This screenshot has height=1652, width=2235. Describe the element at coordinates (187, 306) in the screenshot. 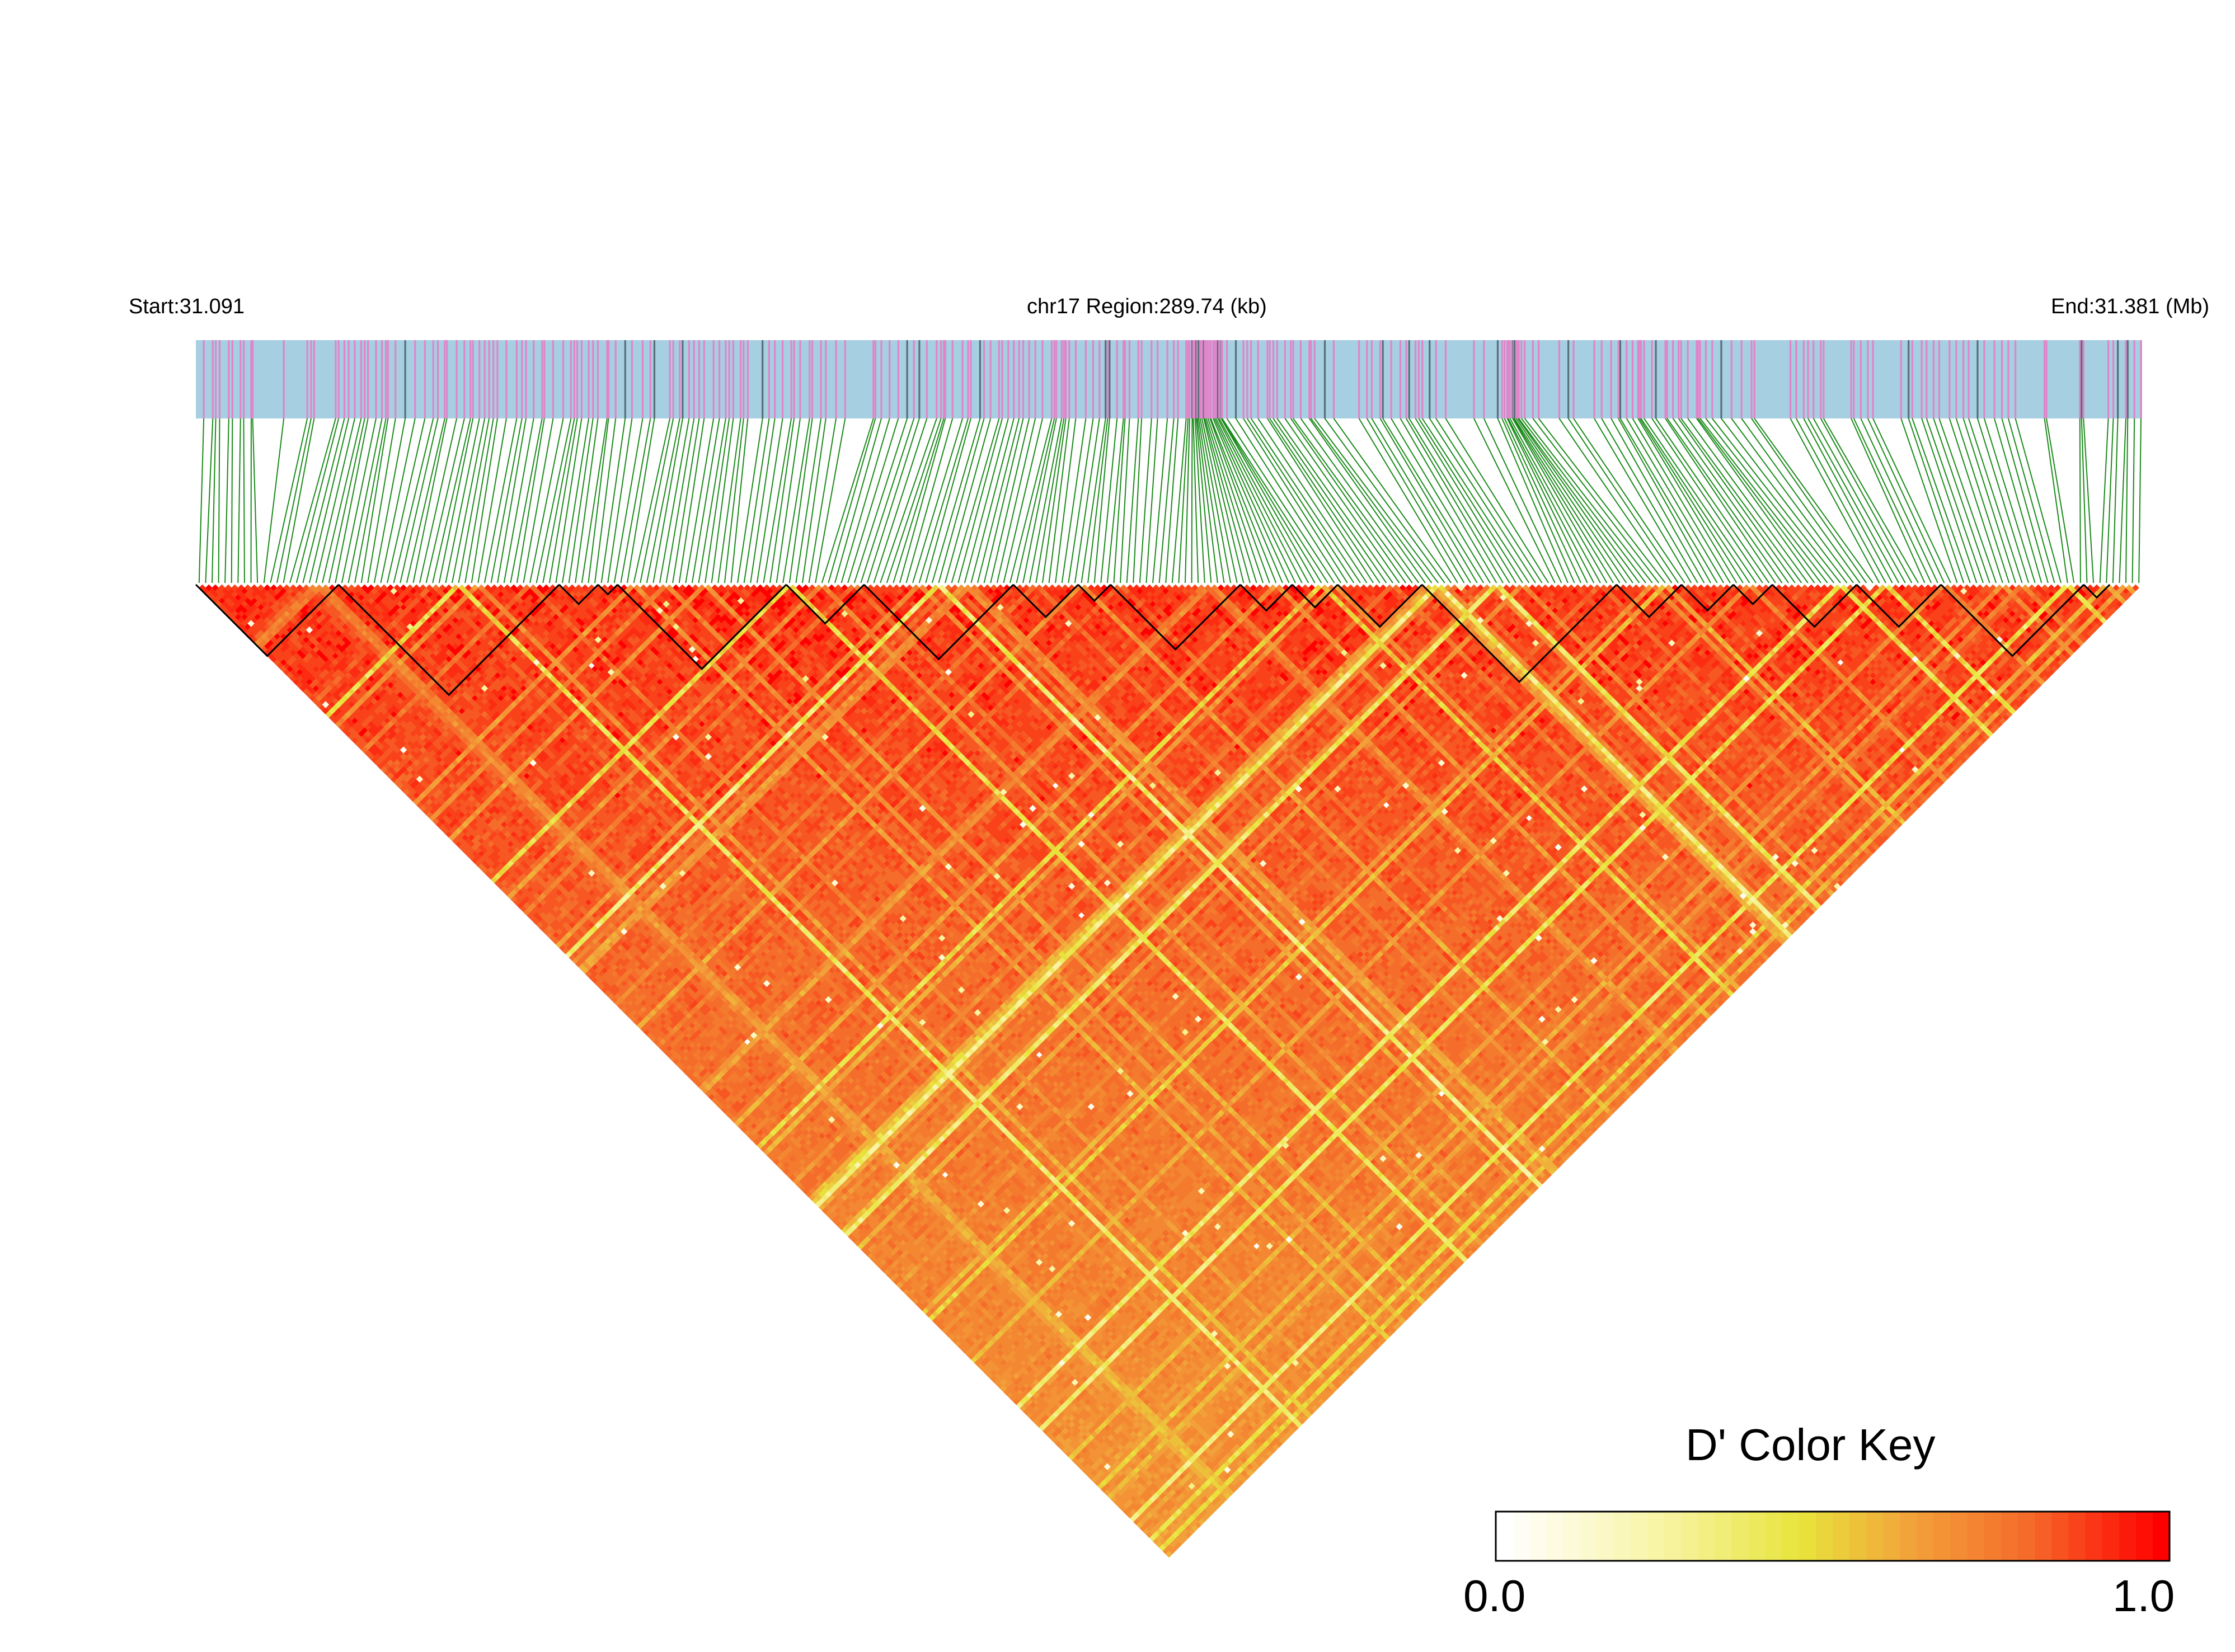

I see `start-label: Start:31.091` at that location.